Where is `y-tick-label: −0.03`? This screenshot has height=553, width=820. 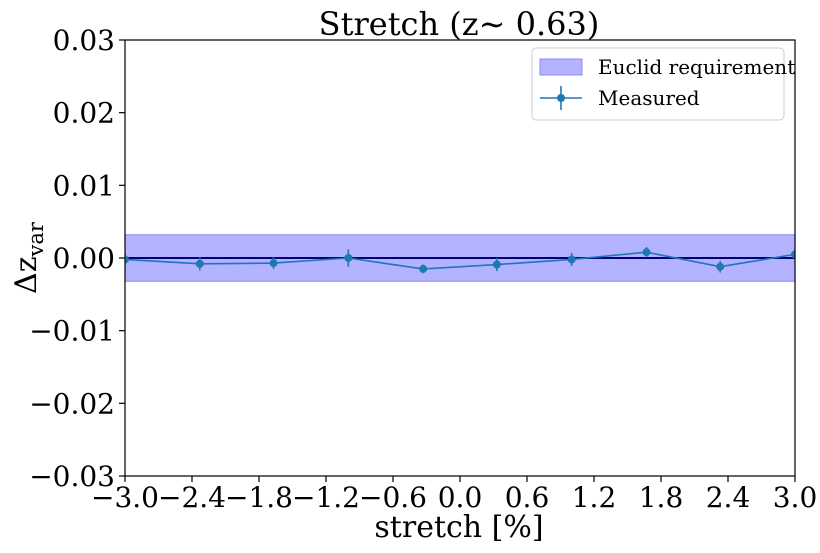 y-tick-label: −0.03 is located at coordinates (72, 476).